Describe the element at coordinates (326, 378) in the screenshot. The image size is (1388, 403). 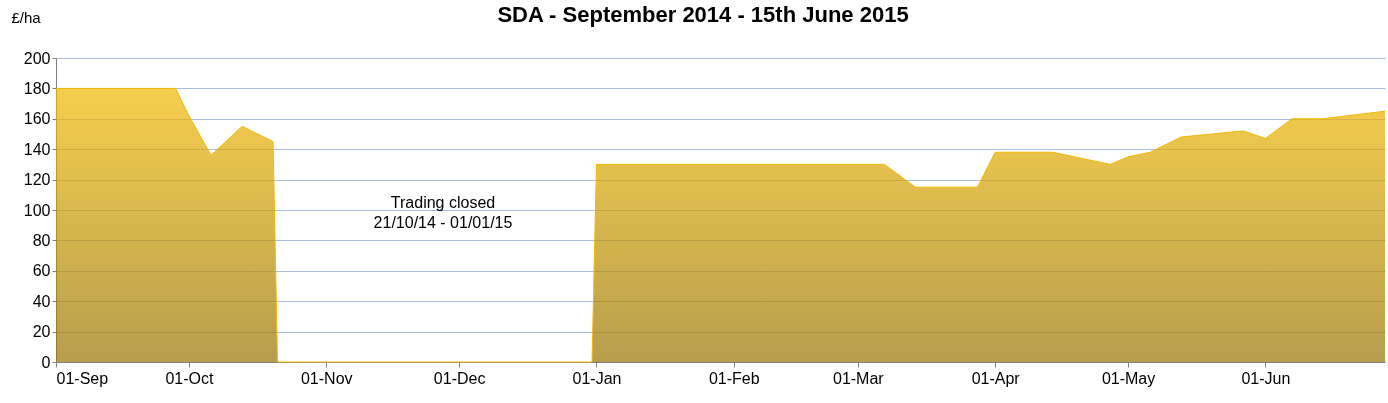
I see `x-tick-label: 01-Nov` at that location.